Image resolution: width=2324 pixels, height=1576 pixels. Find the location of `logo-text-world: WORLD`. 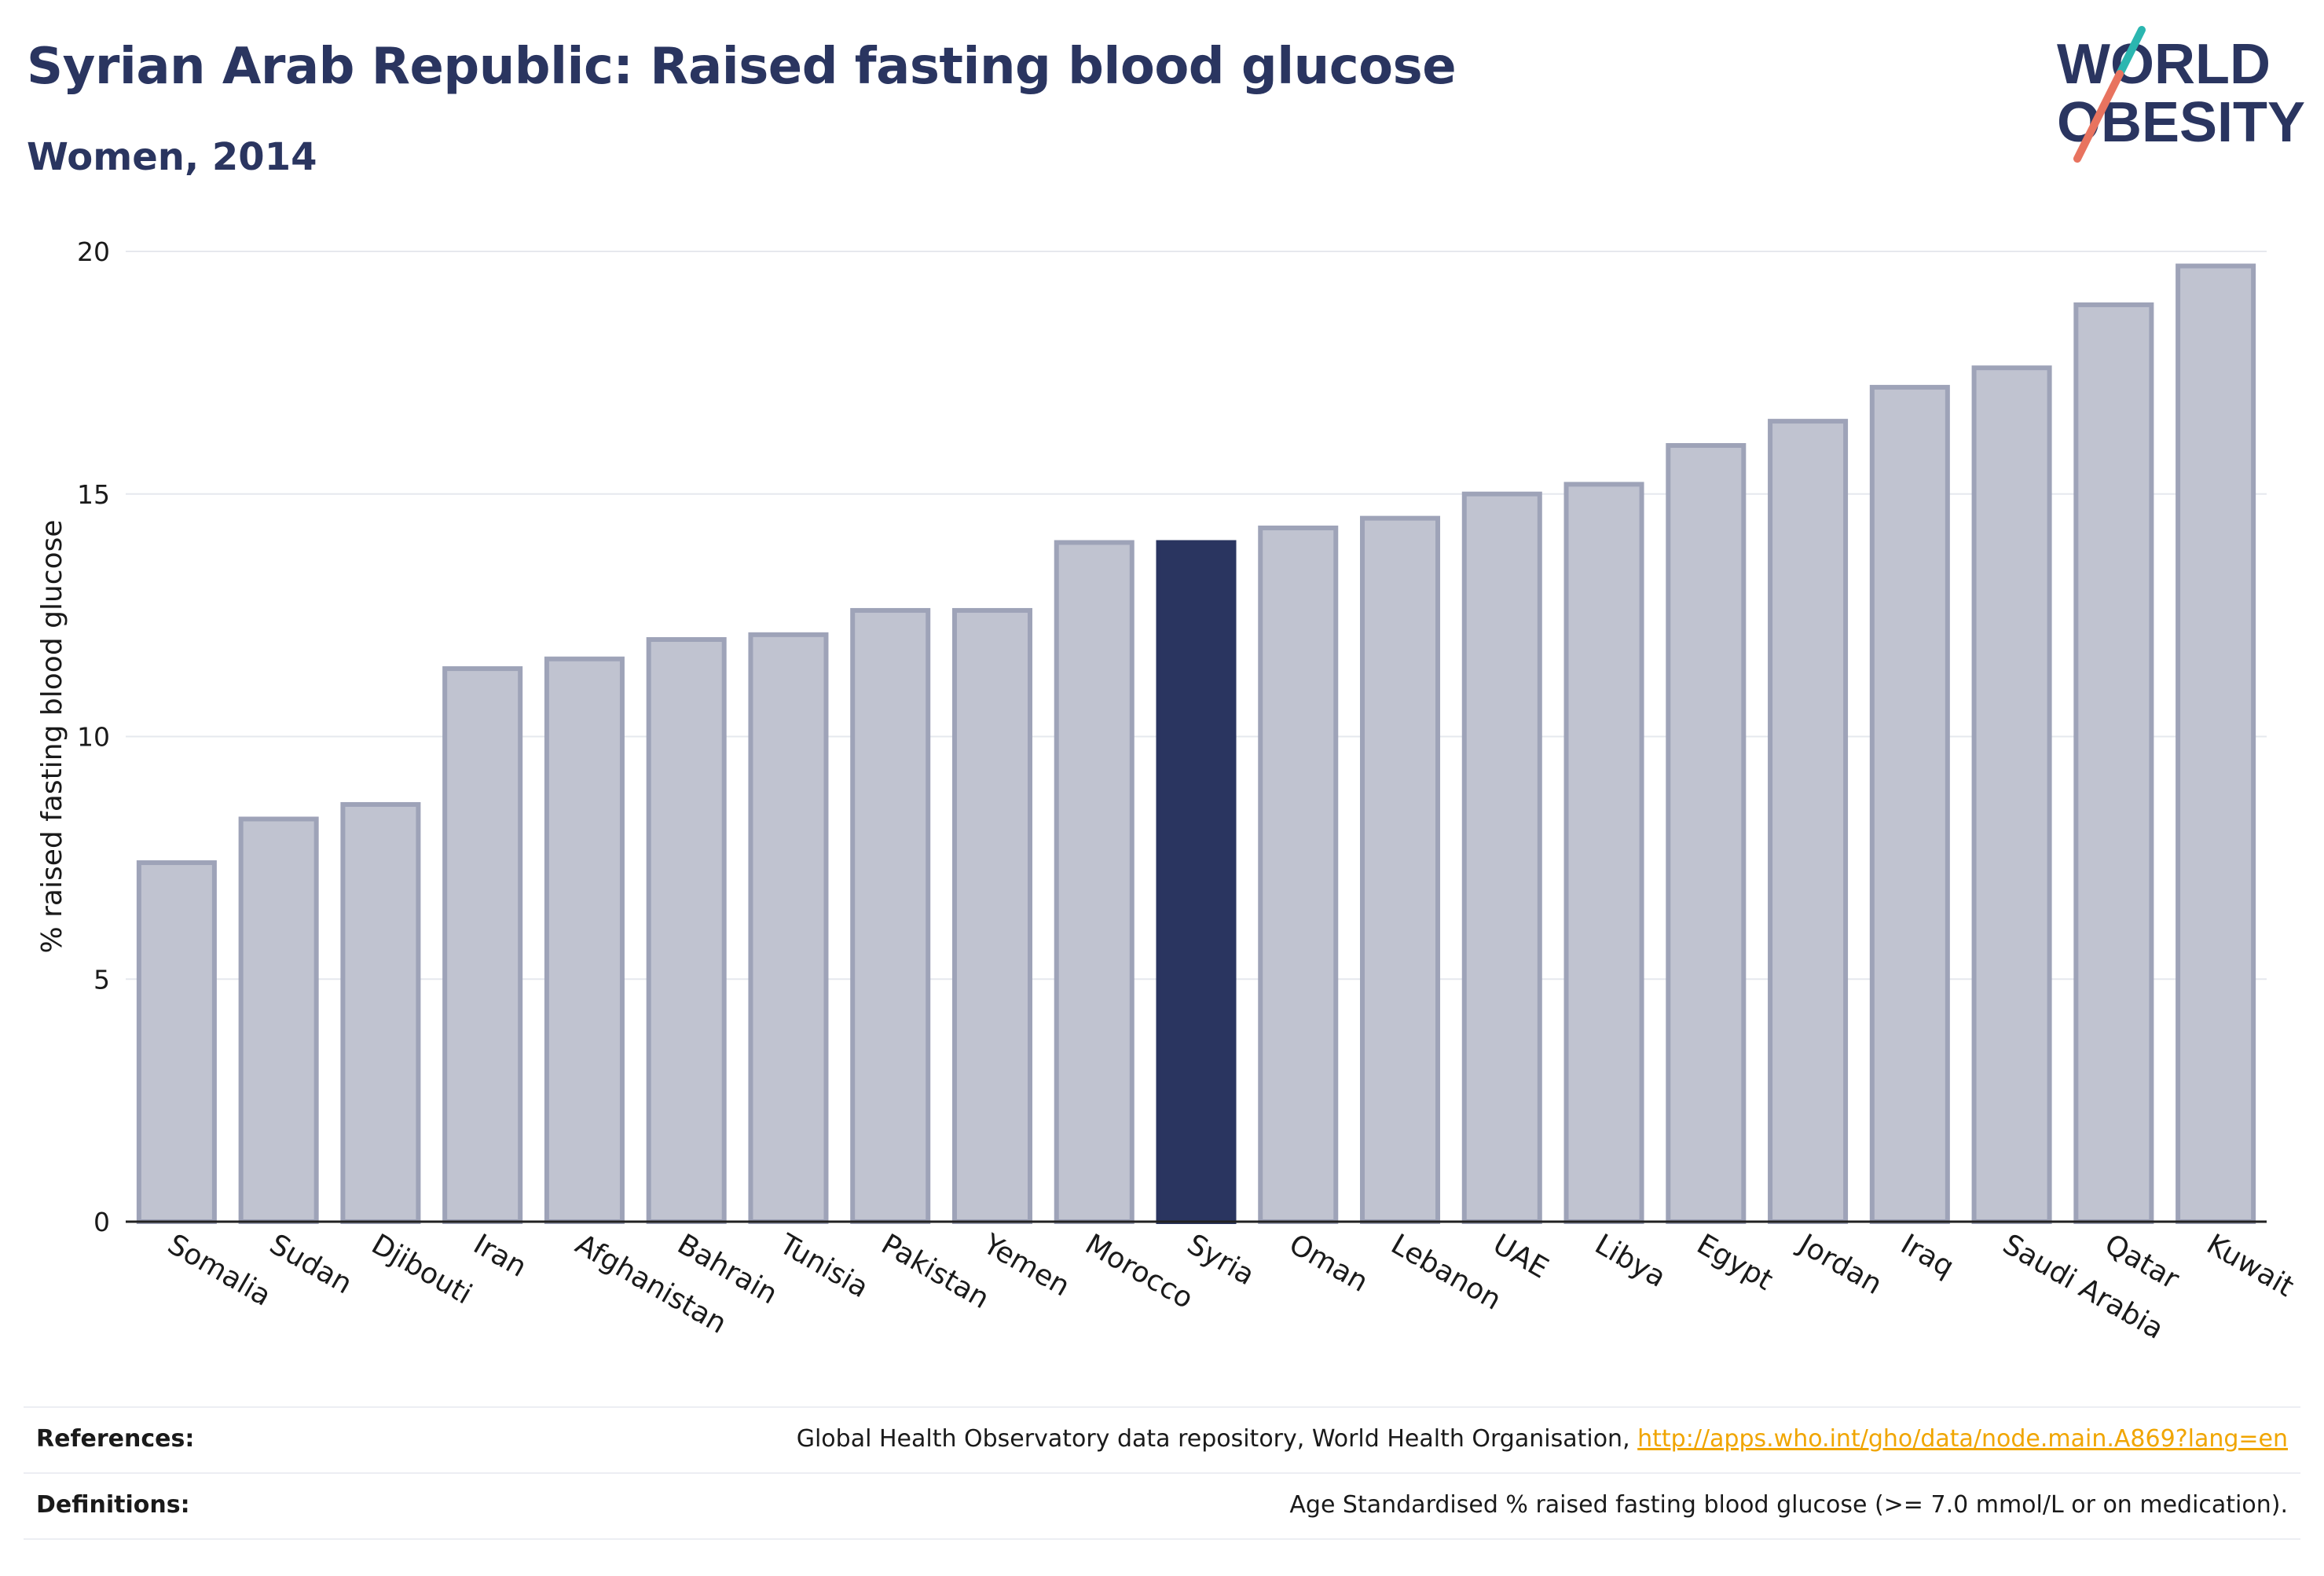

logo-text-world: WORLD is located at coordinates (2164, 64).